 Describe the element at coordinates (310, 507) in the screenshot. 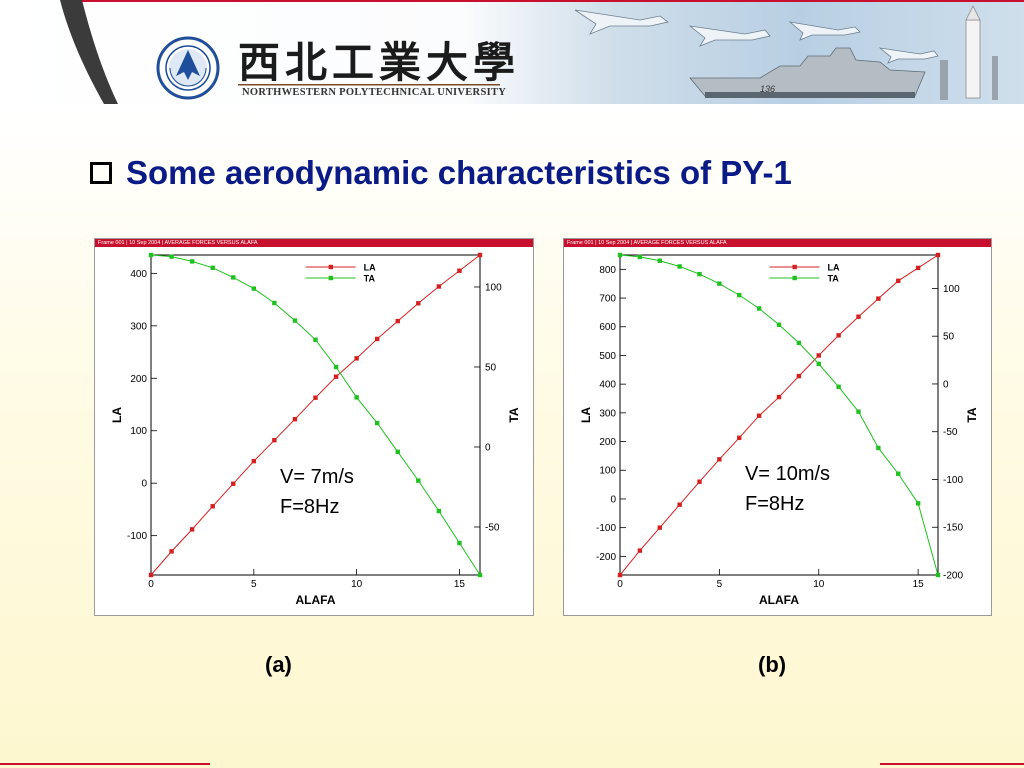

I see `frequency-label-a: F=8Hz` at that location.